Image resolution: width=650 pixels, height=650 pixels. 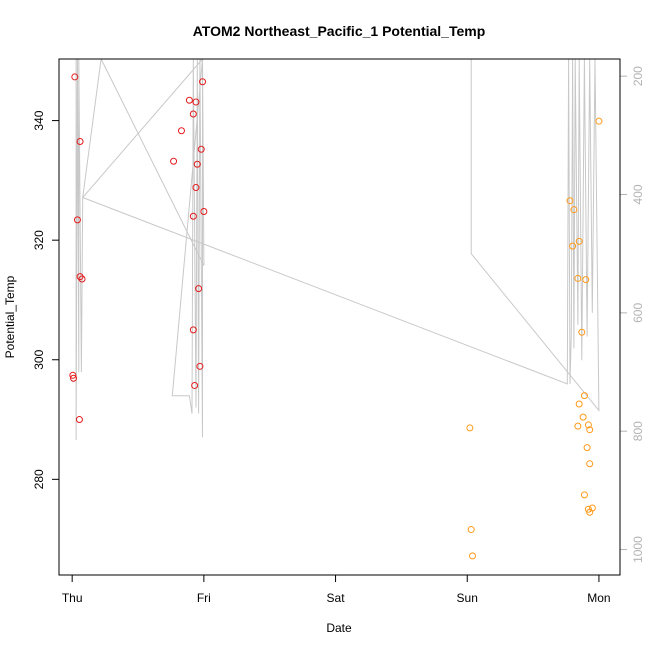 I want to click on y-tick-label: 340, so click(x=39, y=120).